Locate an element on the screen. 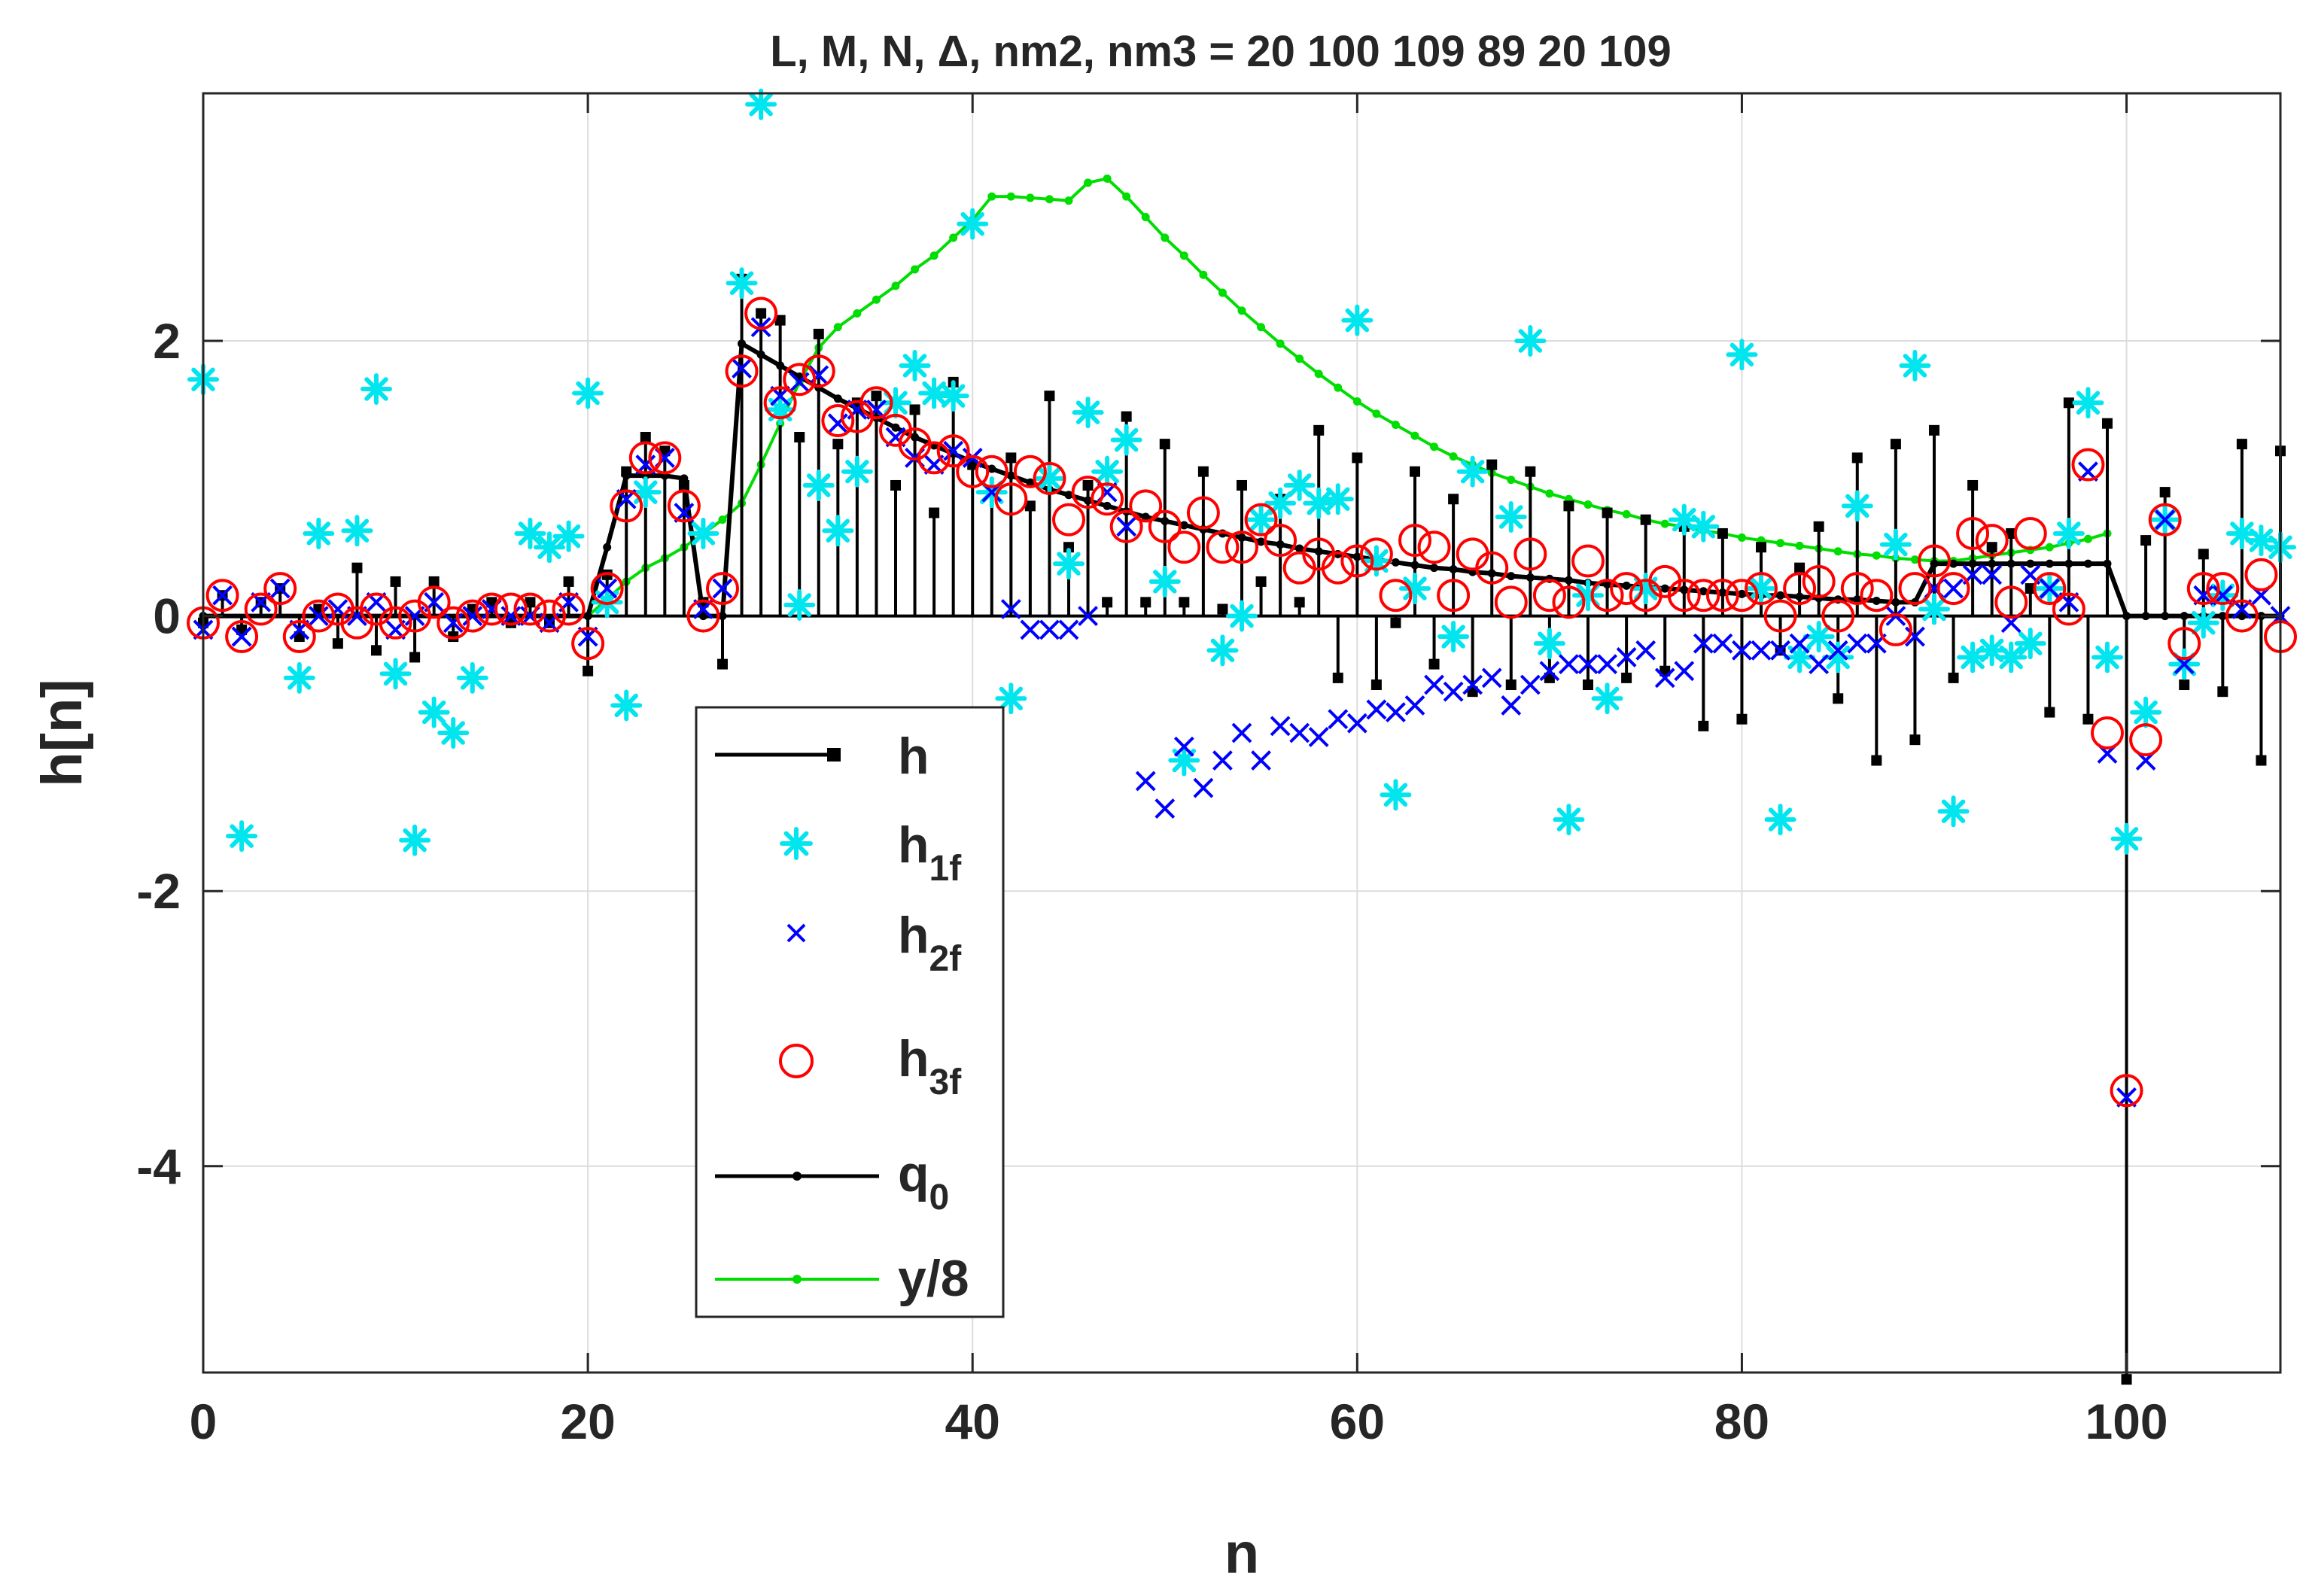  x-tick-label: 100 is located at coordinates (2126, 1421).